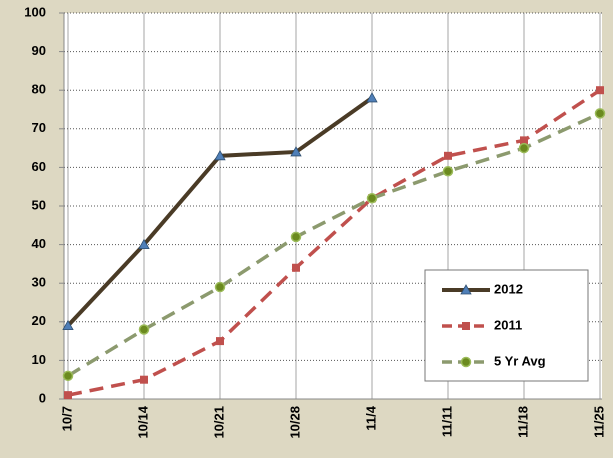 The width and height of the screenshot is (613, 458). What do you see at coordinates (370, 417) in the screenshot?
I see `x-tick-label: 11/4` at bounding box center [370, 417].